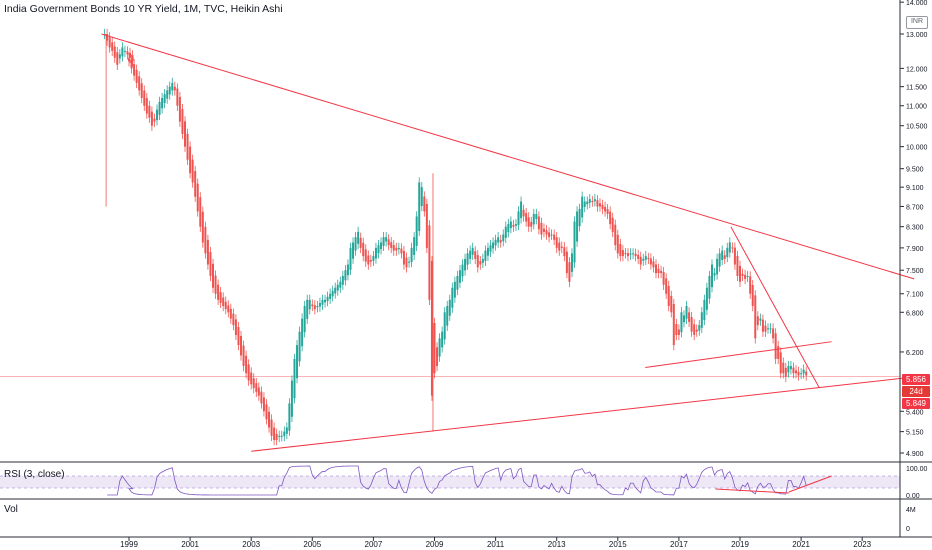  I want to click on x-tick-label: 2017, so click(679, 544).